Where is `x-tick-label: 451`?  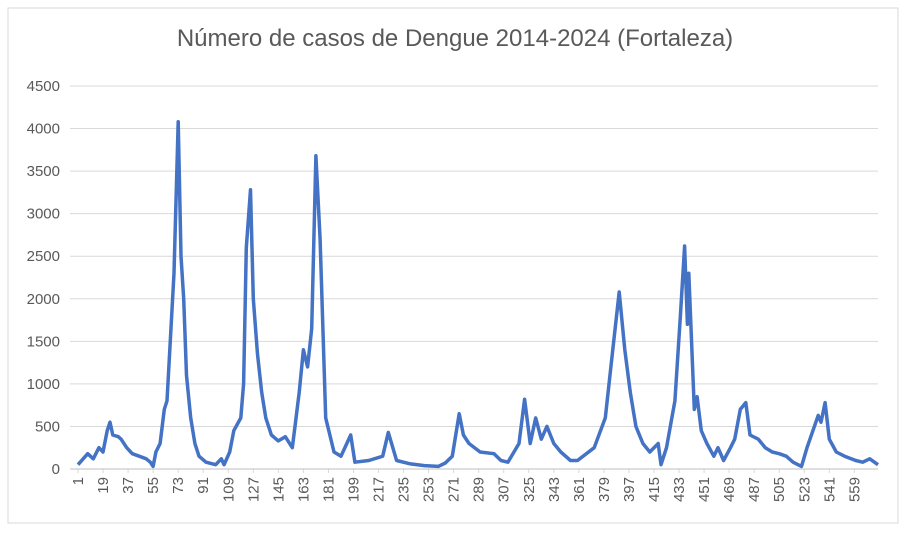
x-tick-label: 451 is located at coordinates (704, 489).